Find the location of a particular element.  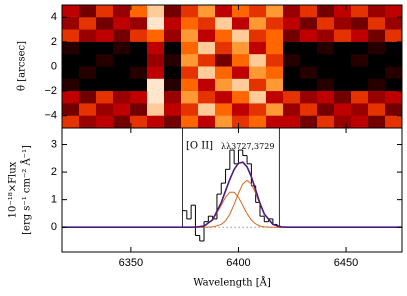

y-tick-label: −4 is located at coordinates (50, 116).